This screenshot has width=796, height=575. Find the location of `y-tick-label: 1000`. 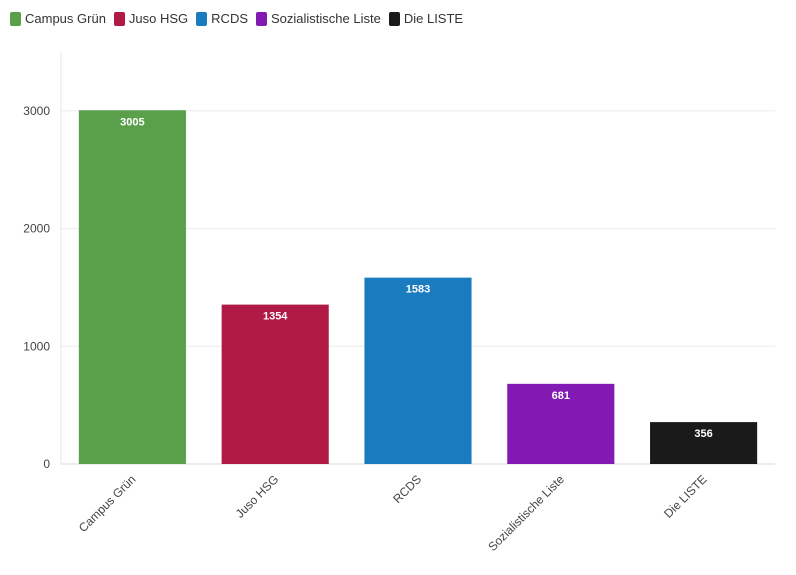

y-tick-label: 1000 is located at coordinates (36, 346).